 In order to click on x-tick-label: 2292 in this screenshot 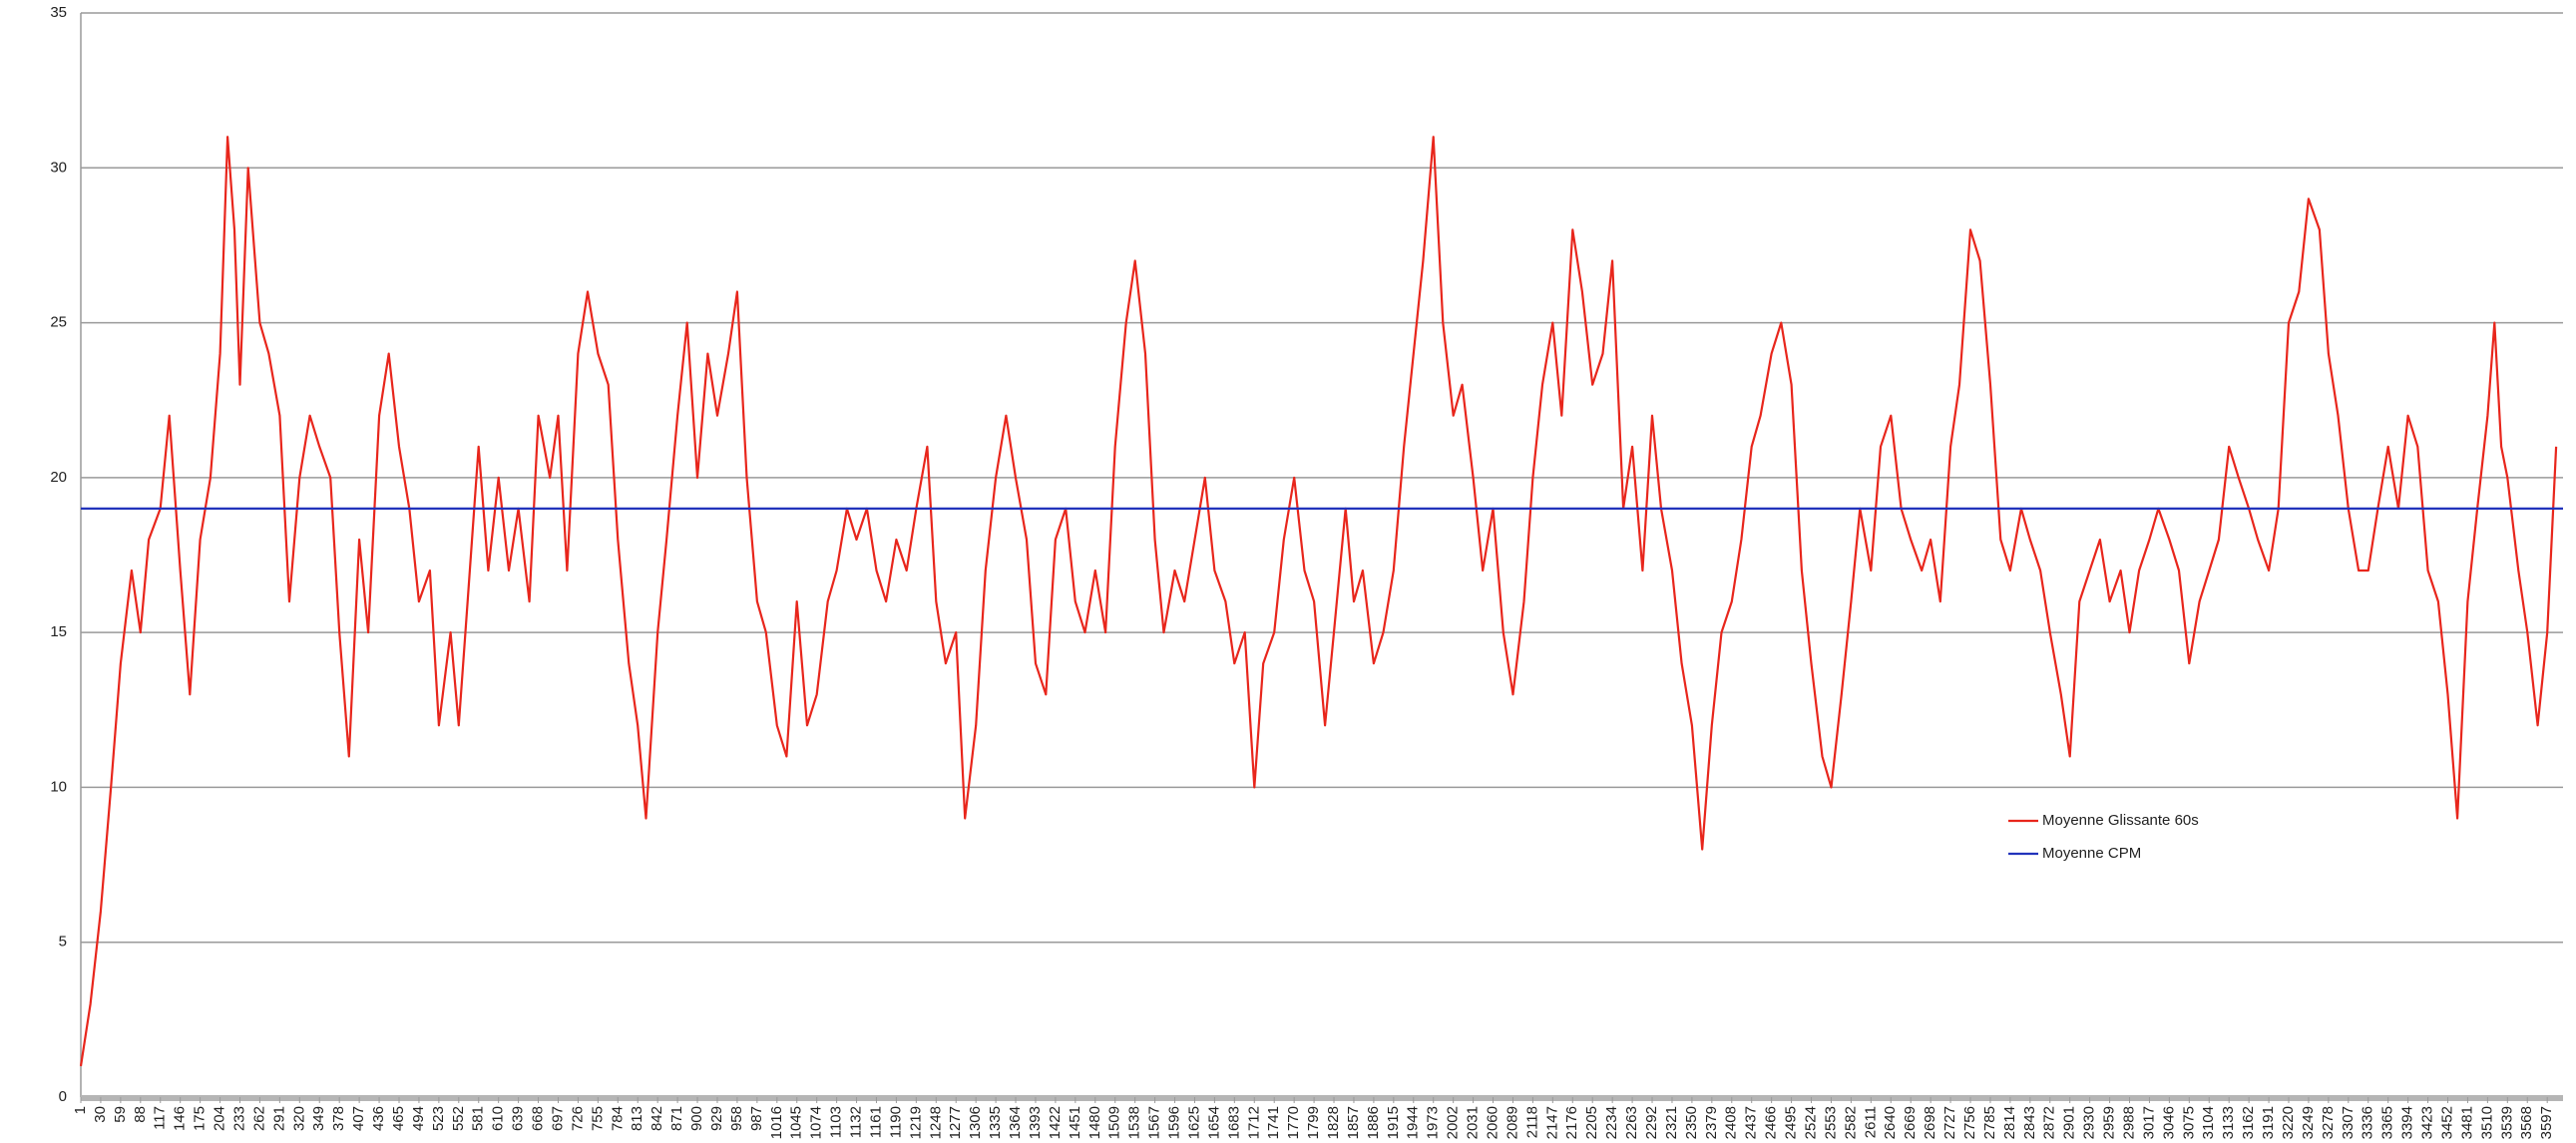, I will do `click(1651, 1123)`.